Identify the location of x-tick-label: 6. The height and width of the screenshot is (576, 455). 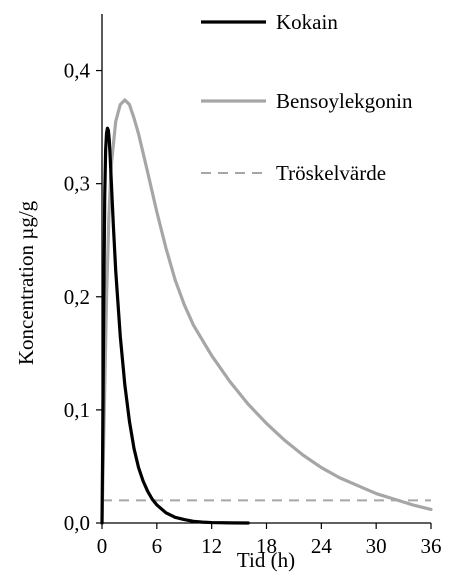
(157, 546).